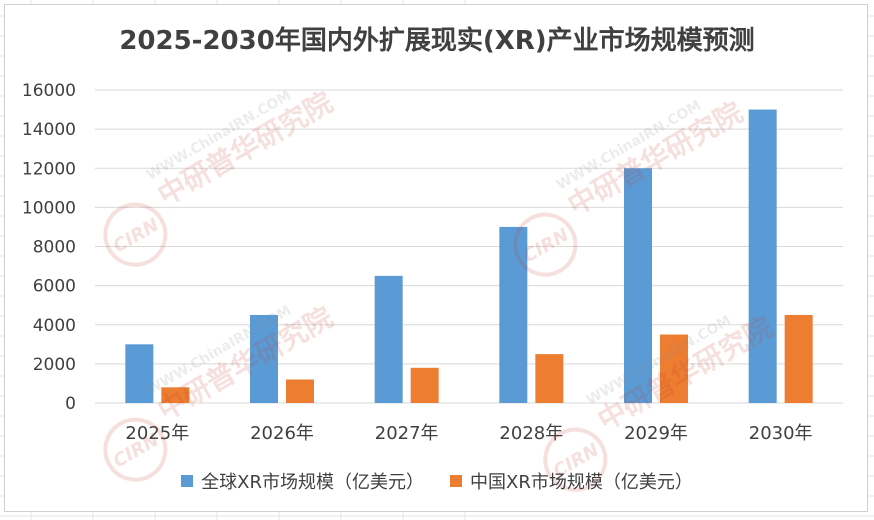  Describe the element at coordinates (581, 482) in the screenshot. I see `legend-label-china: 中国XR市场规模（亿美元）` at that location.